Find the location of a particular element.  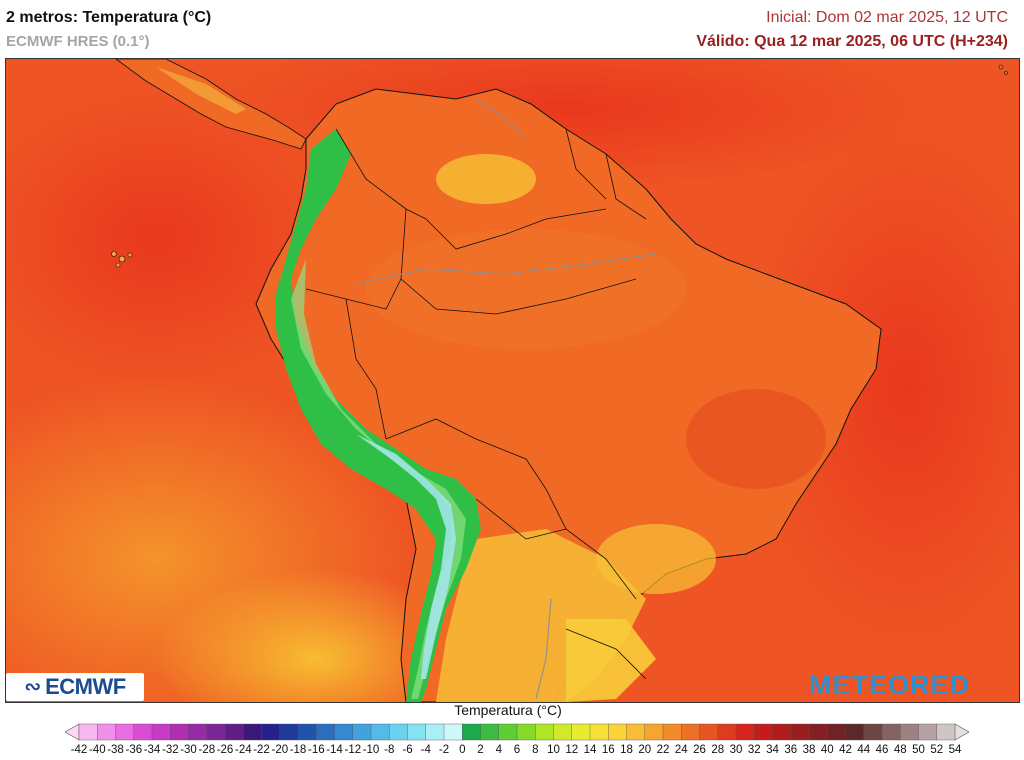

legend-tick-label: -10 is located at coordinates (371, 750).